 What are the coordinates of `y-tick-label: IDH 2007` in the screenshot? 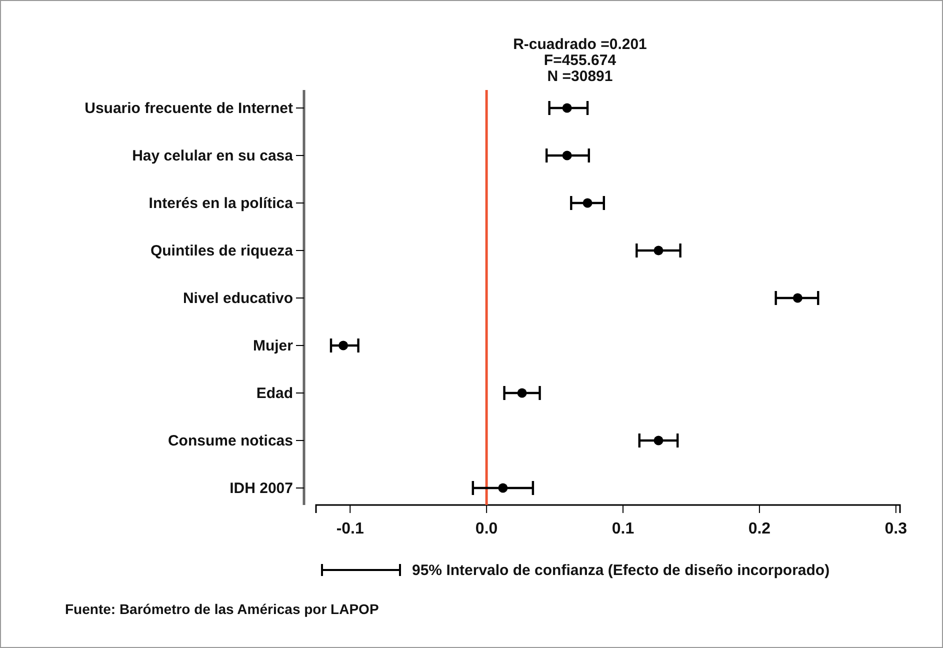 It's located at (261, 488).